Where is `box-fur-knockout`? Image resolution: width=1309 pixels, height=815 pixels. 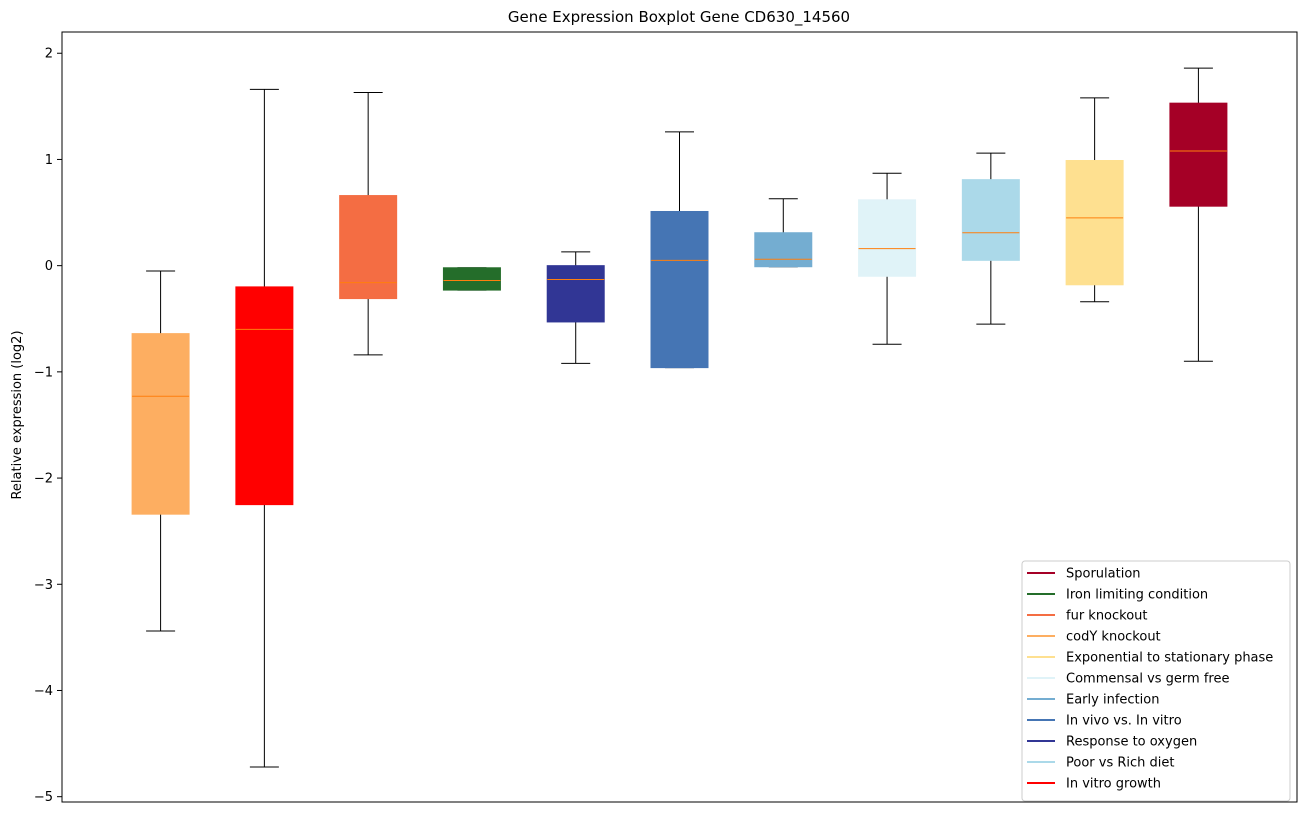
box-fur-knockout is located at coordinates (368, 224).